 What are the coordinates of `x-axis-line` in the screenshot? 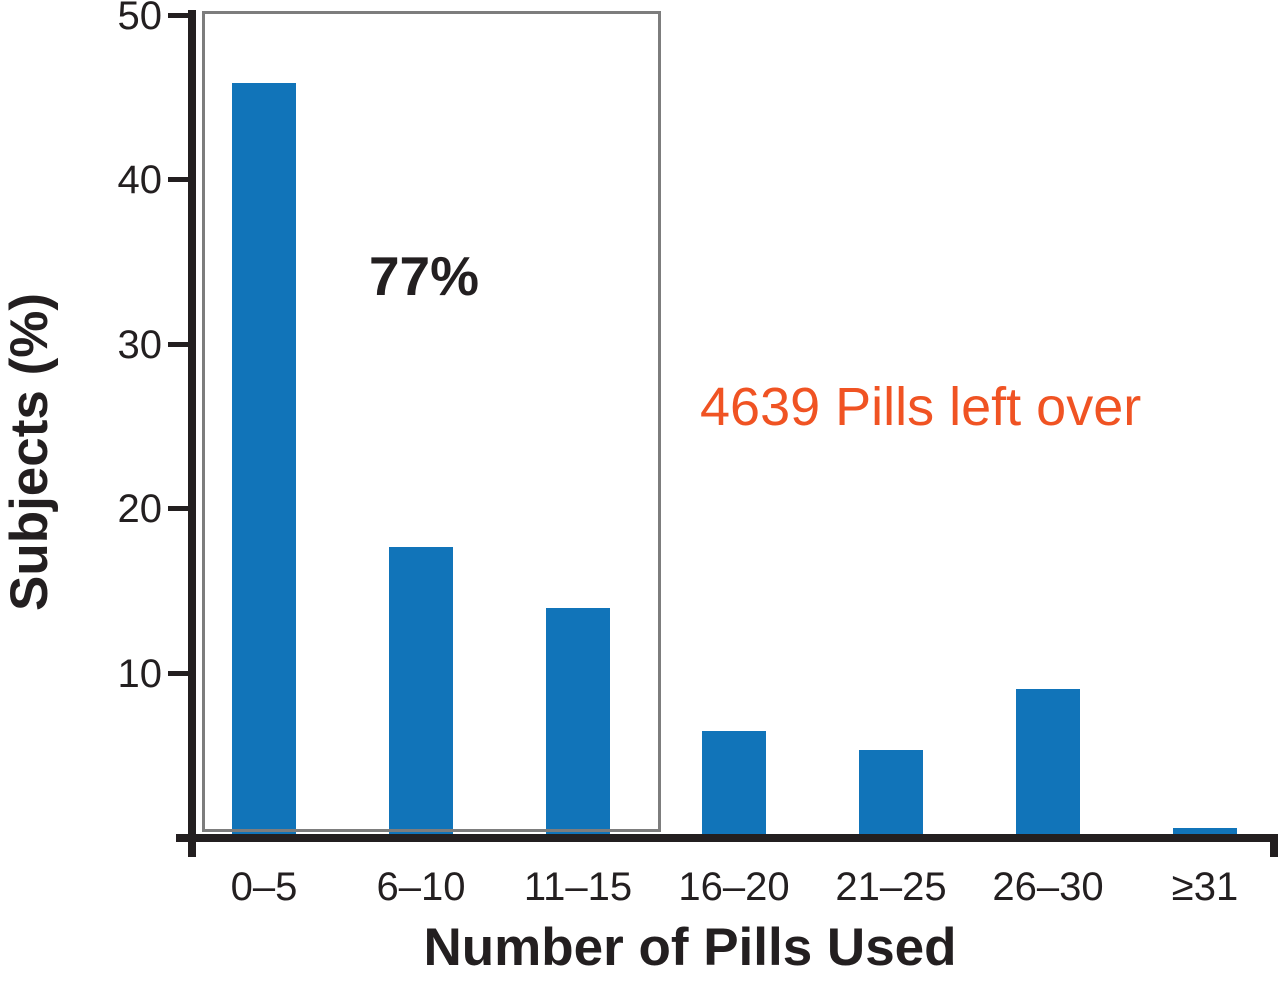 It's located at (727, 838).